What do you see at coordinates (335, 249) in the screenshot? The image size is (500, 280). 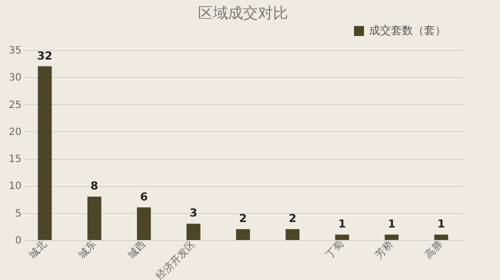 I see `x-tick-label: 丁蜀` at bounding box center [335, 249].